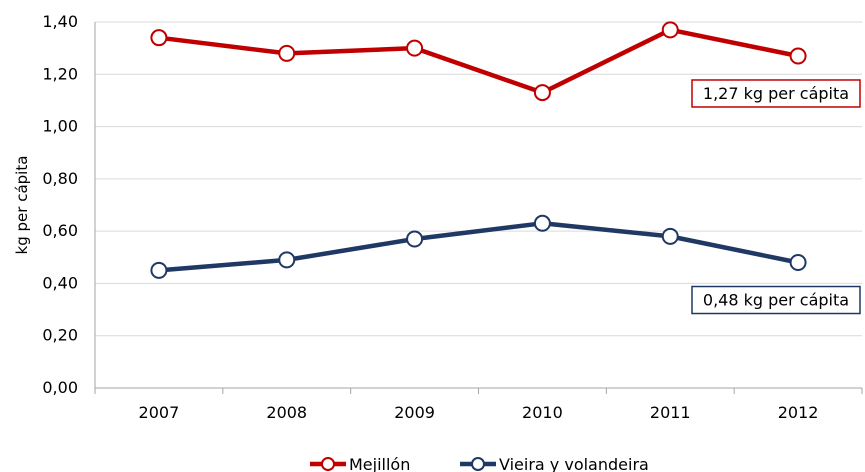 Image resolution: width=865 pixels, height=472 pixels. Describe the element at coordinates (798, 412) in the screenshot. I see `x-tick-label: 2012` at that location.